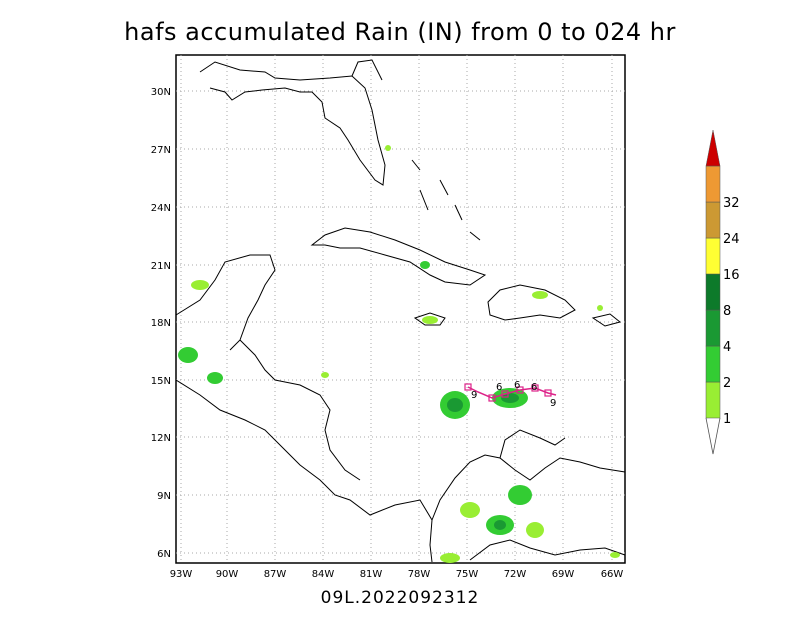 This screenshot has width=800, height=618. I want to click on lon-label: 90W, so click(227, 574).